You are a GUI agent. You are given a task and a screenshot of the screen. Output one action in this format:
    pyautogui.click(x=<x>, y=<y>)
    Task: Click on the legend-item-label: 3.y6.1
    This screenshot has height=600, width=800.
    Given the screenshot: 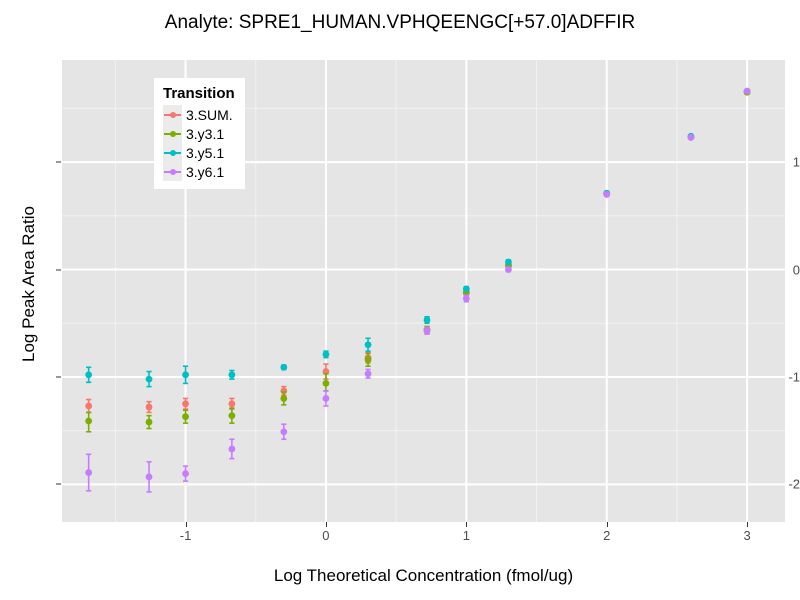 What is the action you would take?
    pyautogui.click(x=205, y=171)
    